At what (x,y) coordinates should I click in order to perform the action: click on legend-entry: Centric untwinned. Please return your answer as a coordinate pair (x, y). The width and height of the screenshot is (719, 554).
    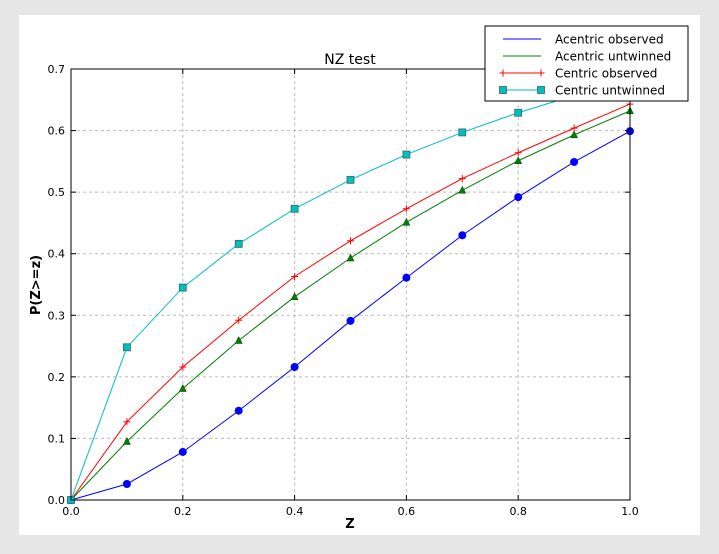
    Looking at the image, I should click on (582, 91).